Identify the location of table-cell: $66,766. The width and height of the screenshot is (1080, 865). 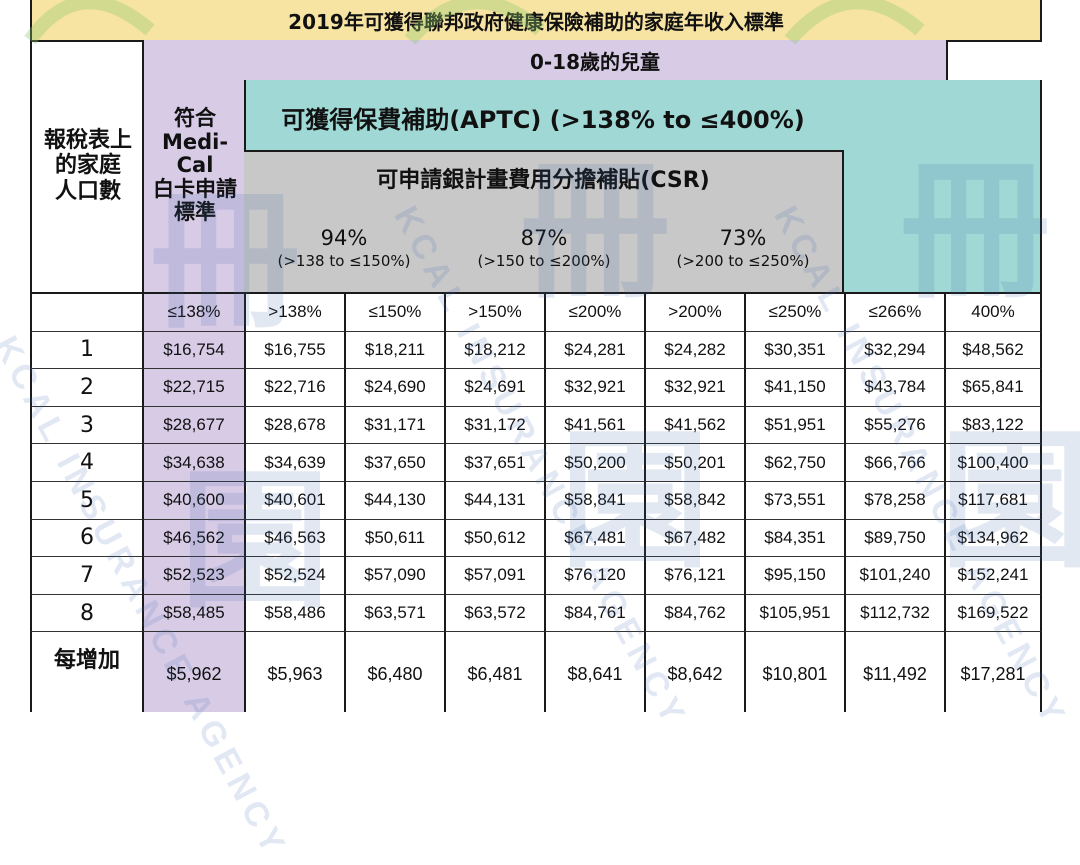
(894, 463).